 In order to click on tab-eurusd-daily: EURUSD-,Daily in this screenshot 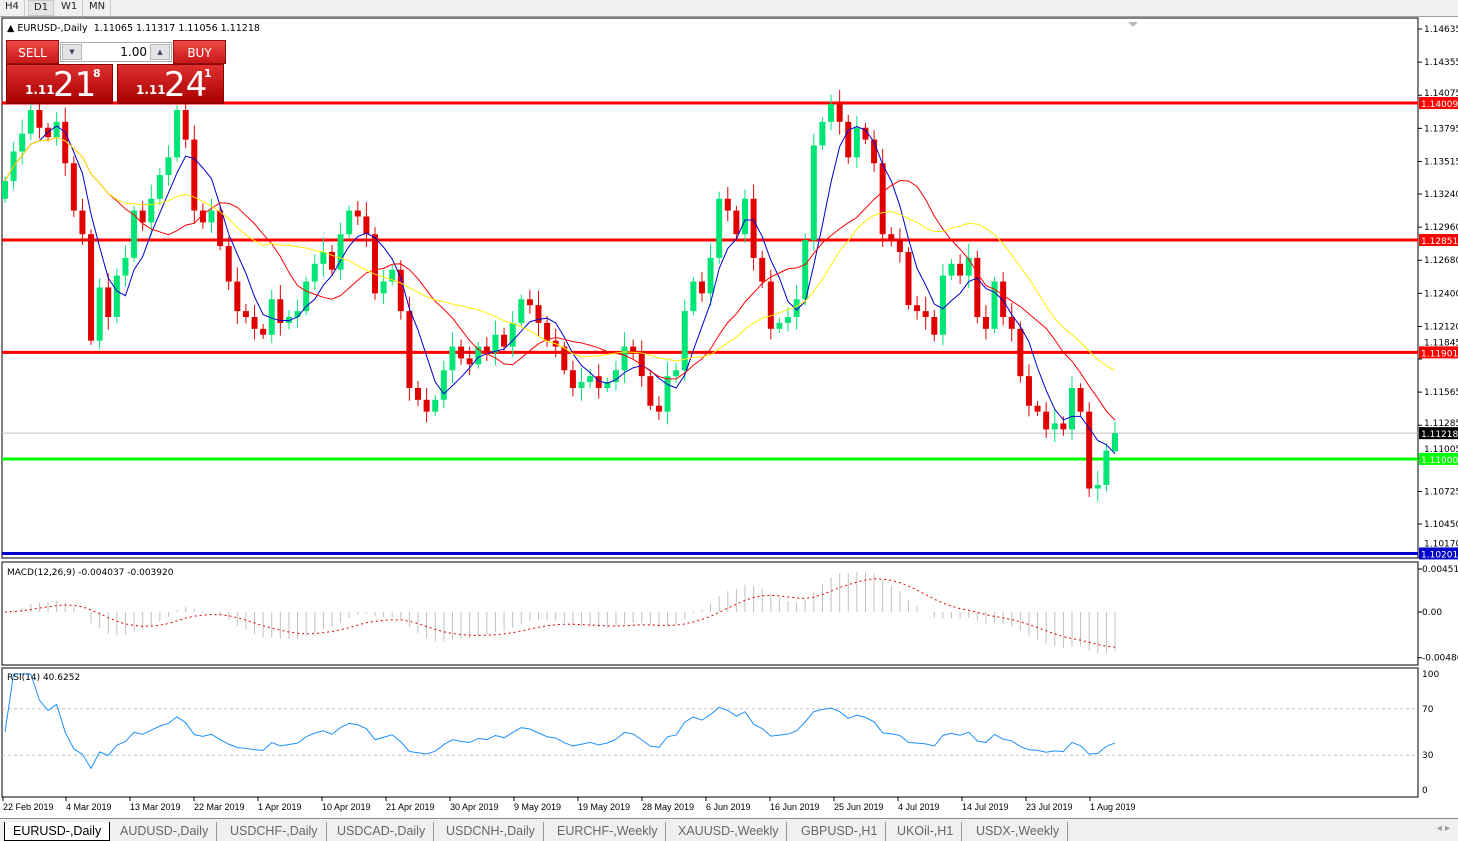, I will do `click(57, 831)`.